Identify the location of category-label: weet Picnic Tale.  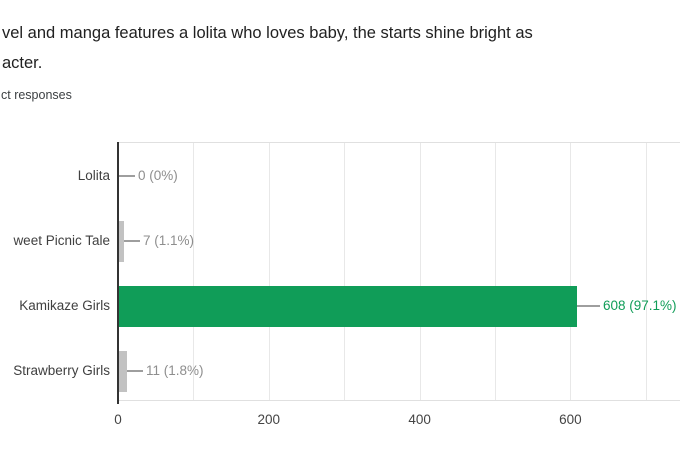
(61, 240).